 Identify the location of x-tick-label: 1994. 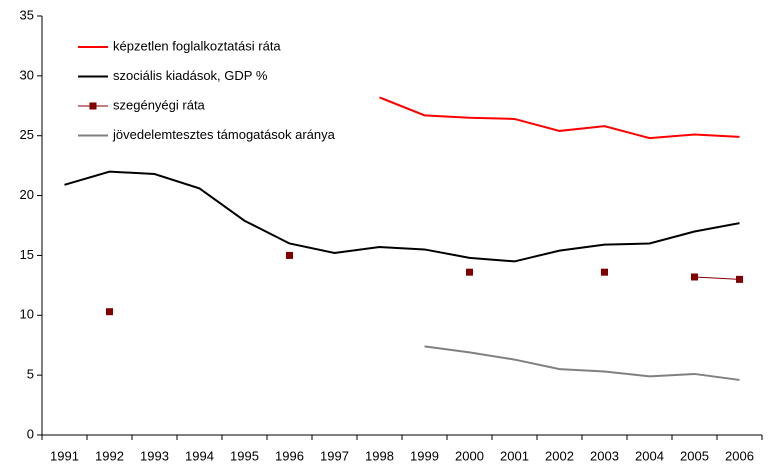
(199, 455).